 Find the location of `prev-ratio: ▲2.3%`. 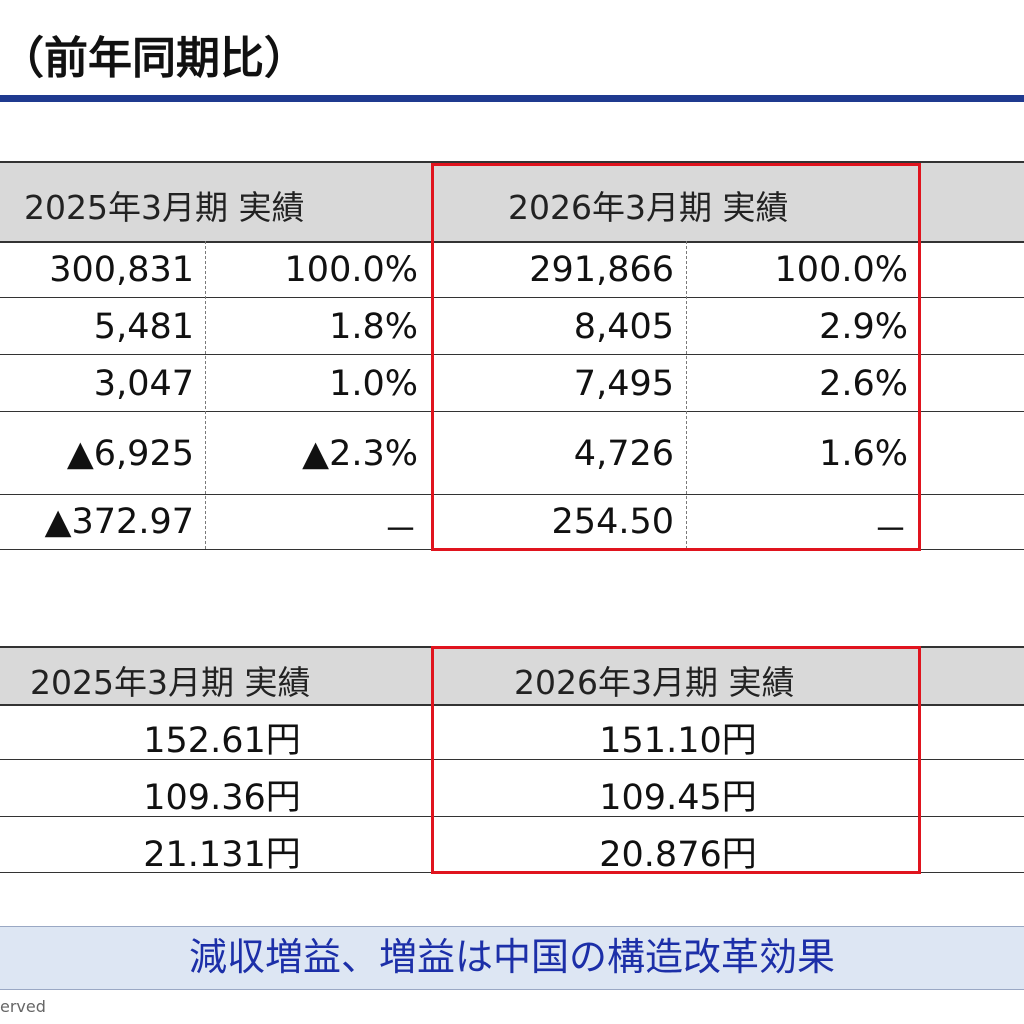

prev-ratio: ▲2.3% is located at coordinates (360, 454).